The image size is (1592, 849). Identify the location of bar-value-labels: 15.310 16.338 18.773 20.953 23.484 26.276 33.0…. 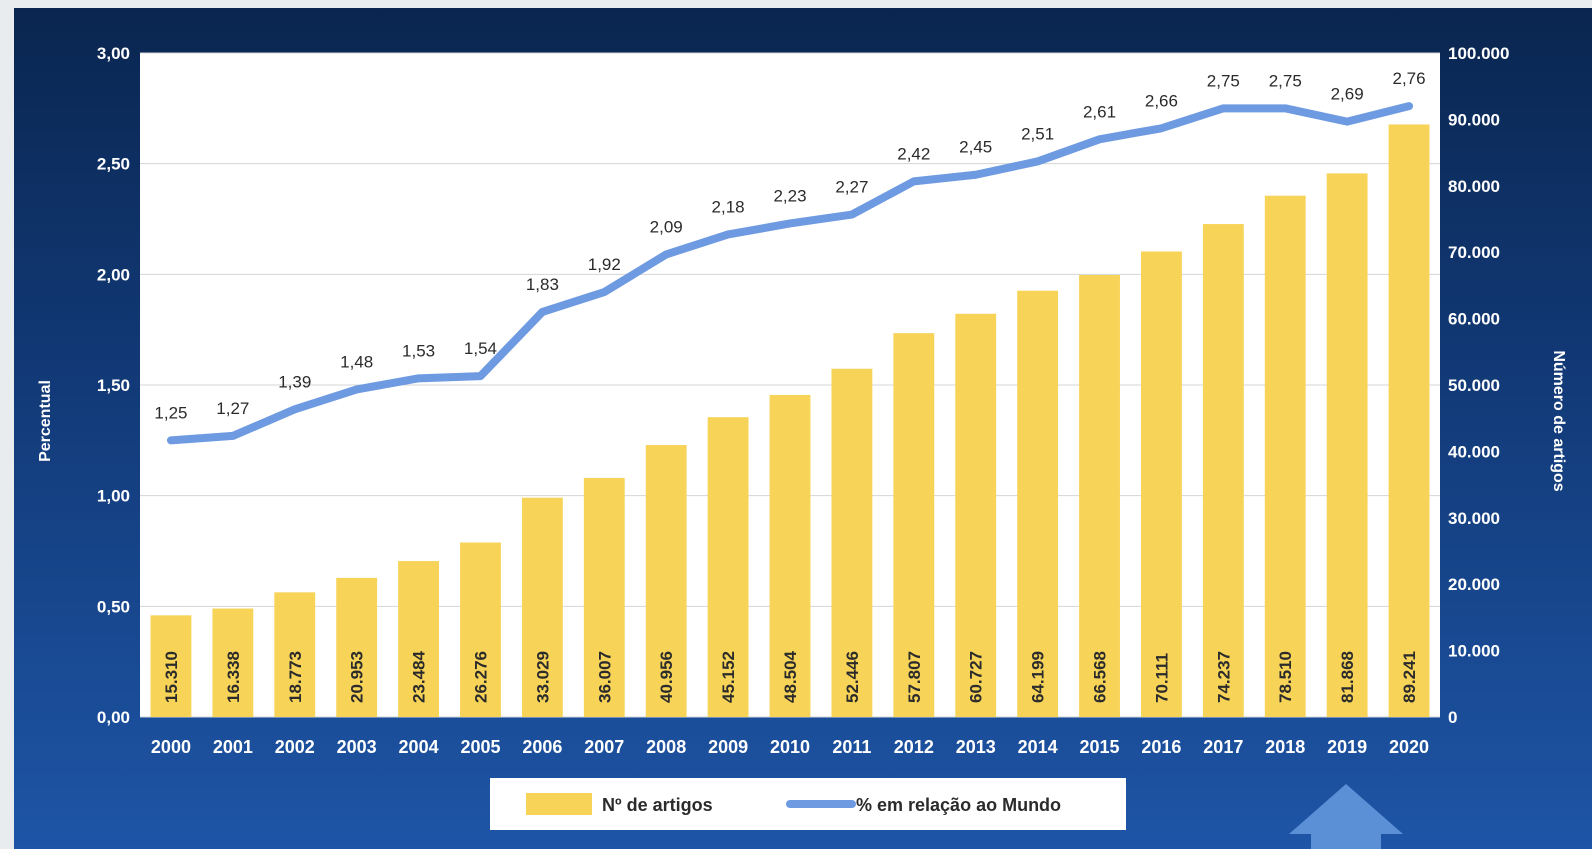
(790, 676).